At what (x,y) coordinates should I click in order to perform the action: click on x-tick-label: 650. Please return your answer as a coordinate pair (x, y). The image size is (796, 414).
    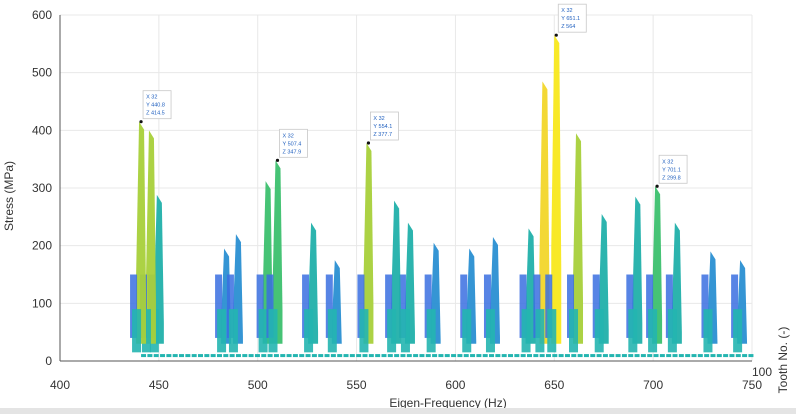
    Looking at the image, I should click on (554, 385).